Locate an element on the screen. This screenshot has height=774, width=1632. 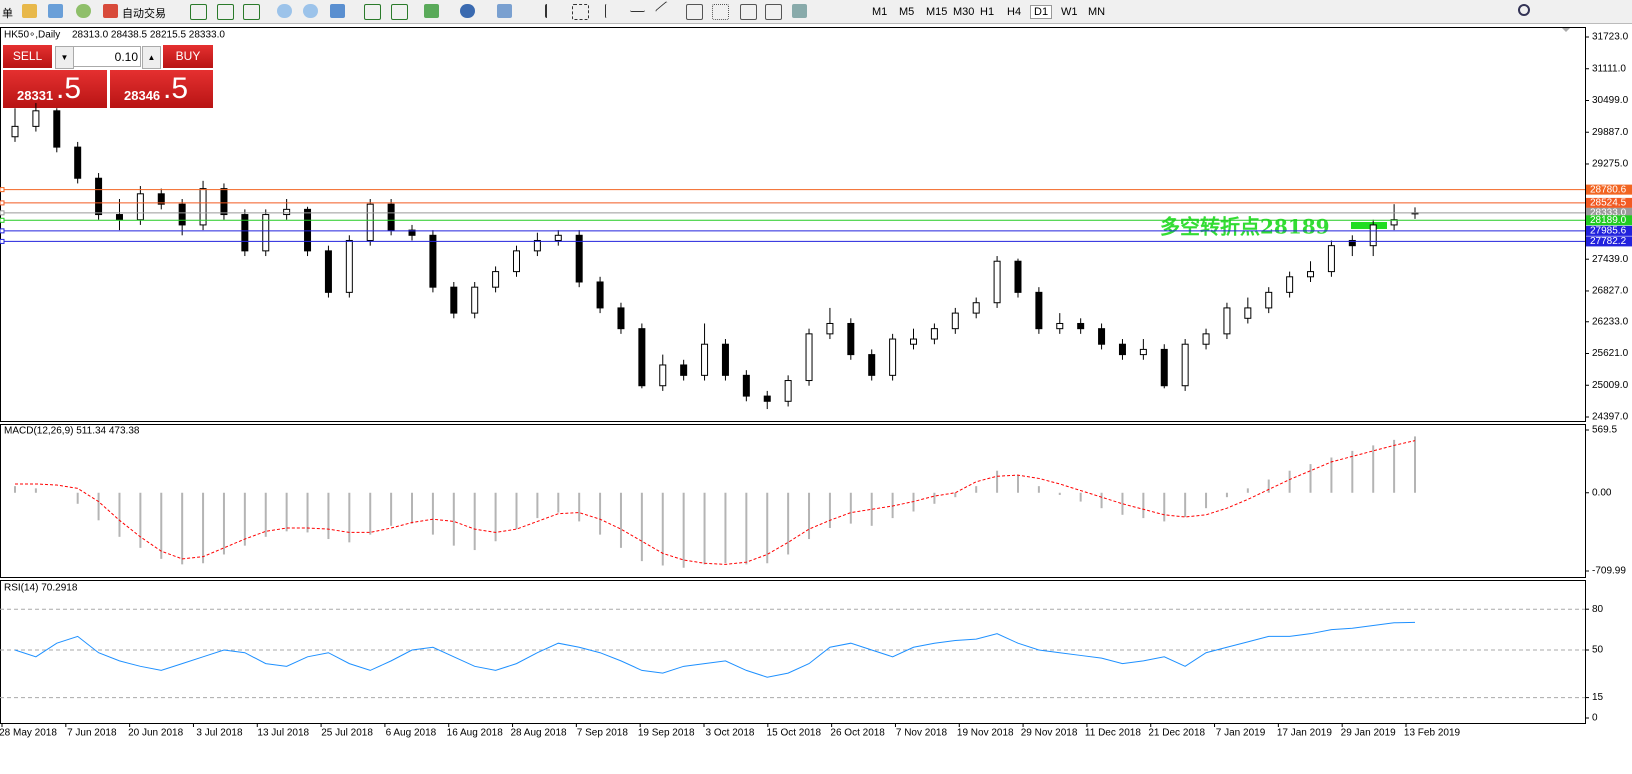
buy-button: BUY is located at coordinates (188, 56).